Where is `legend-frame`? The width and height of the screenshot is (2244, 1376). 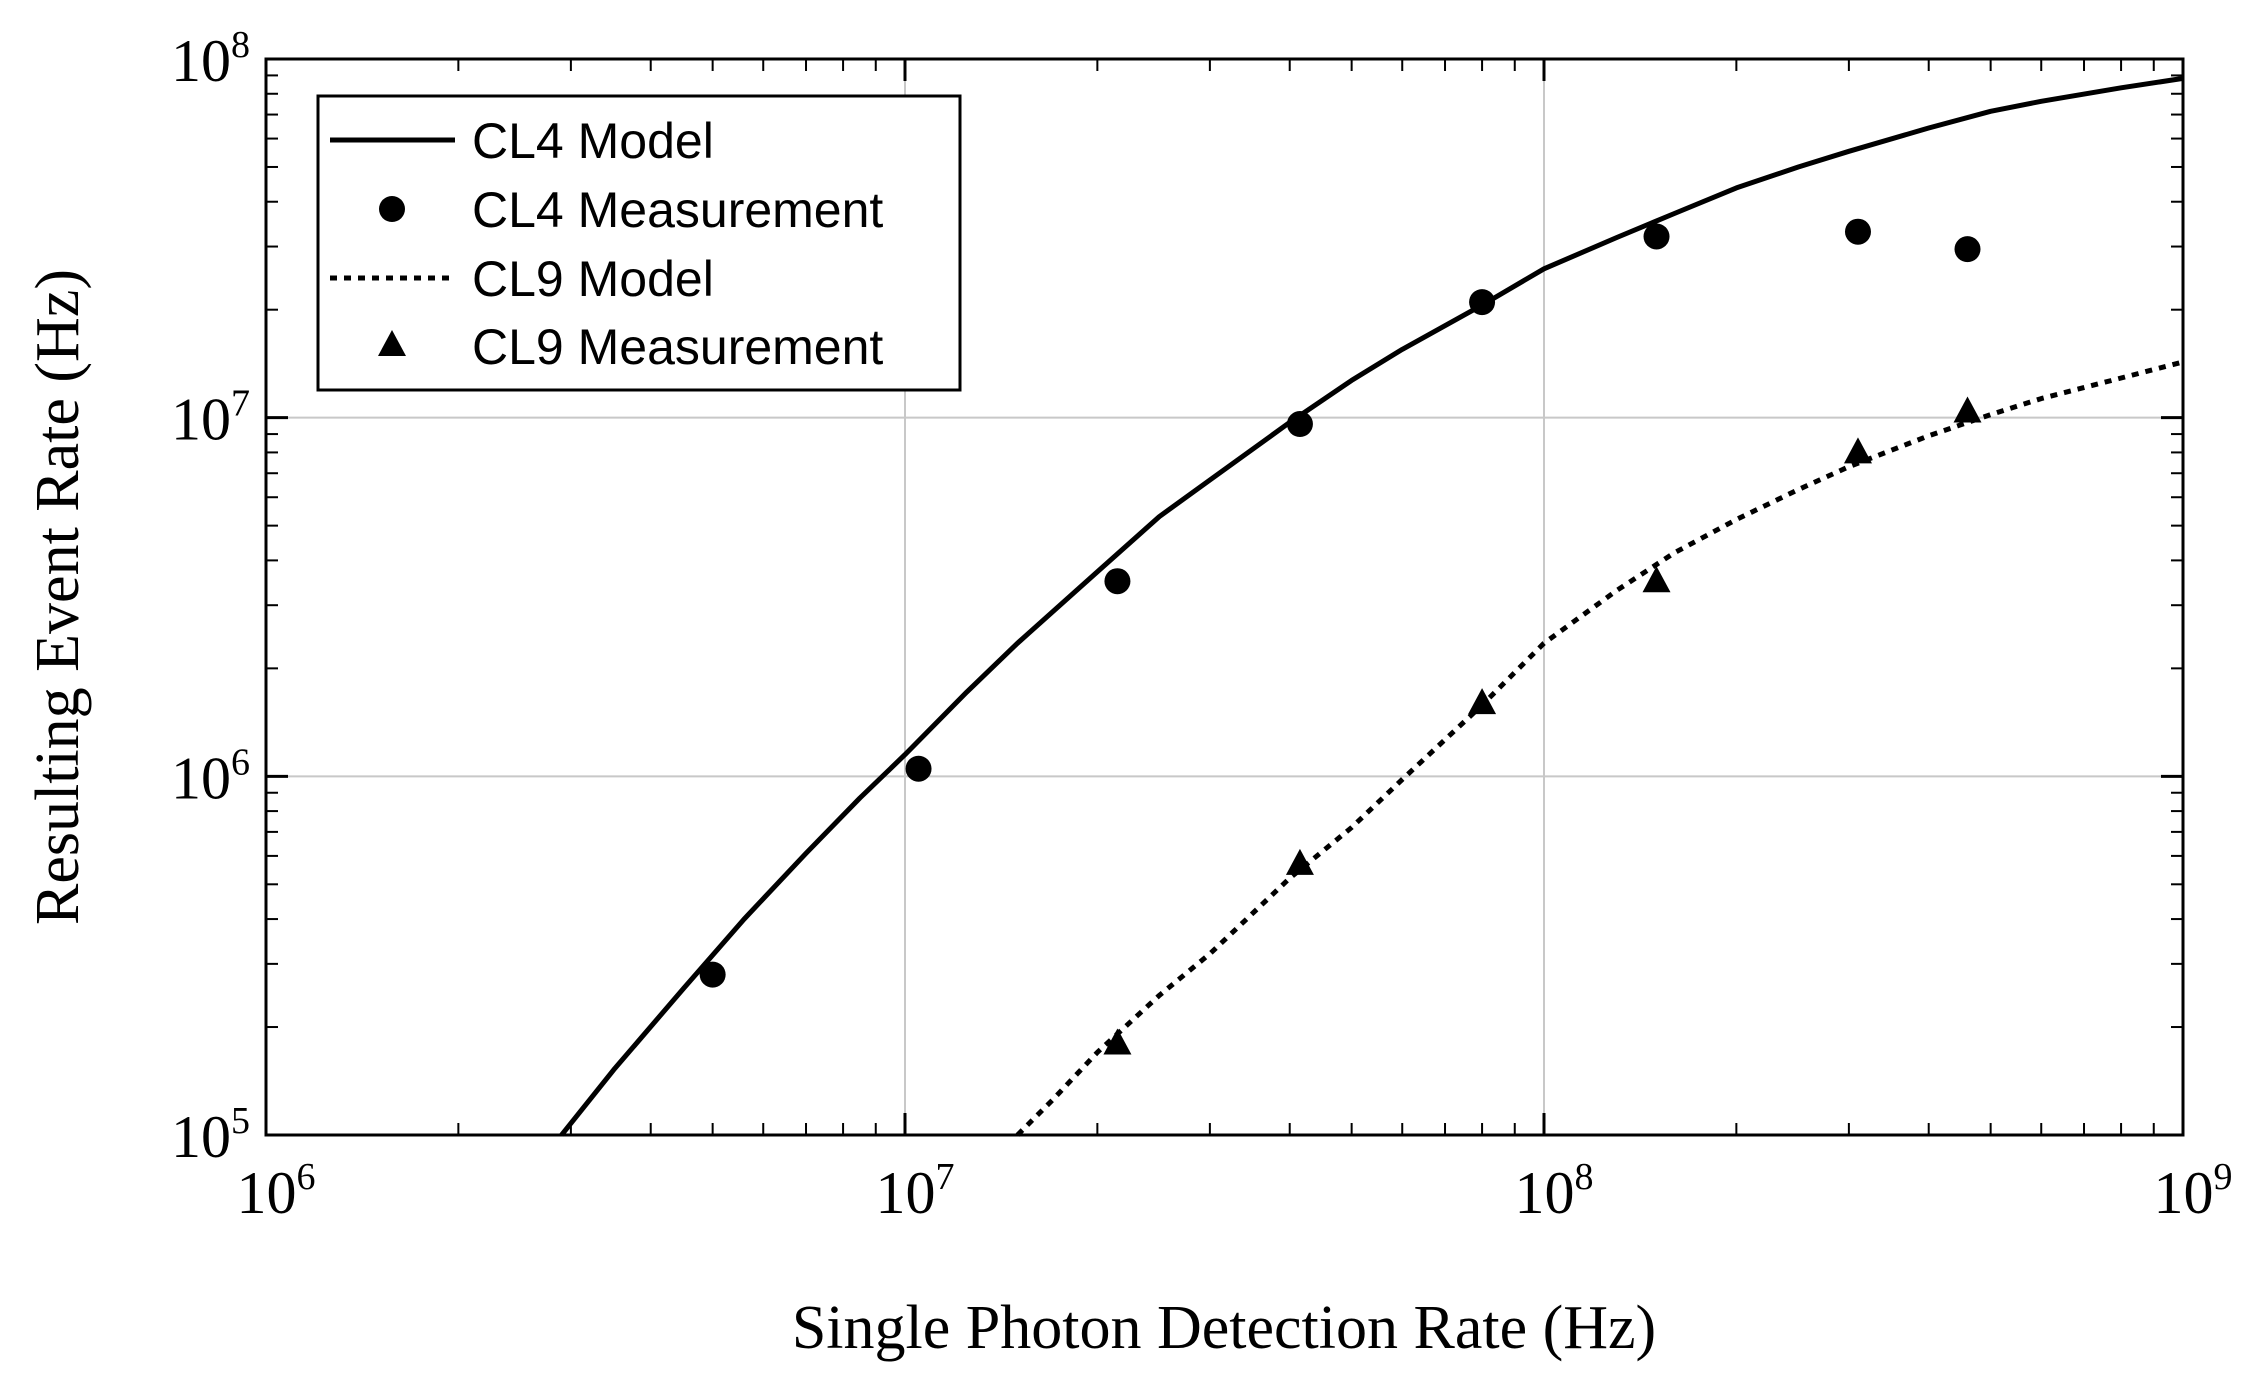 legend-frame is located at coordinates (639, 243).